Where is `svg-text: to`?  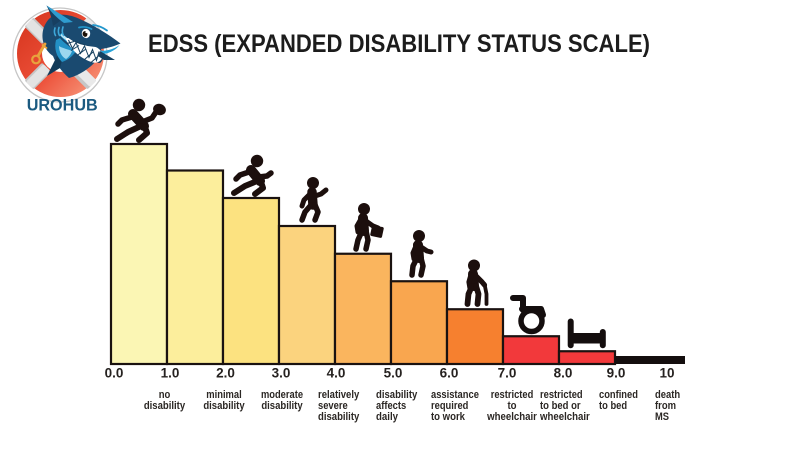 svg-text: to is located at coordinates (511, 406).